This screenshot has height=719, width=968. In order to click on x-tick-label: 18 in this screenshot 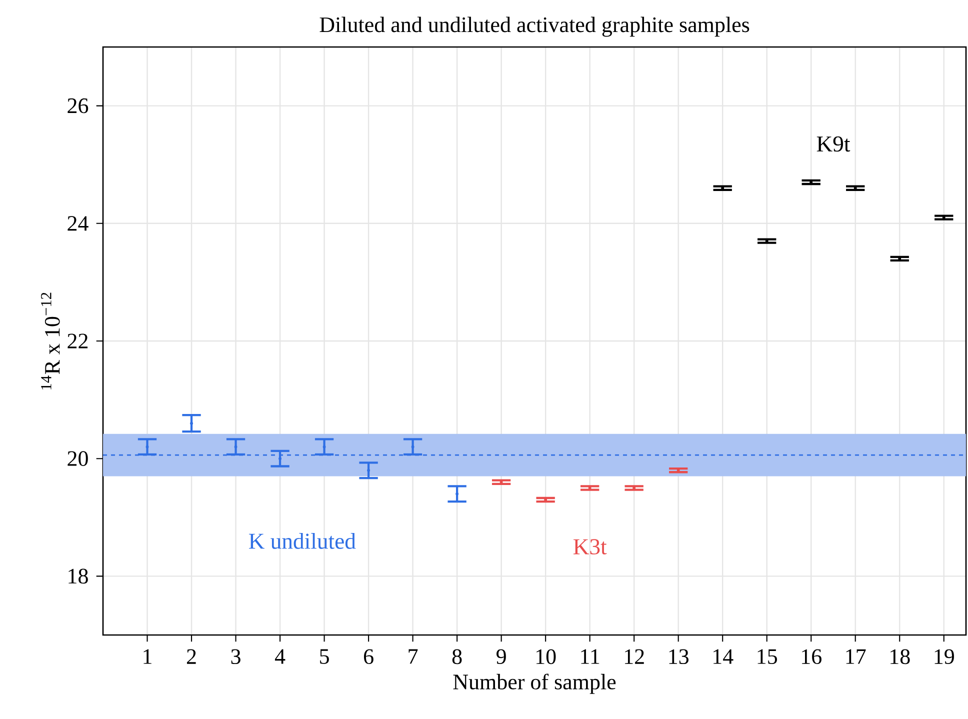, I will do `click(900, 656)`.